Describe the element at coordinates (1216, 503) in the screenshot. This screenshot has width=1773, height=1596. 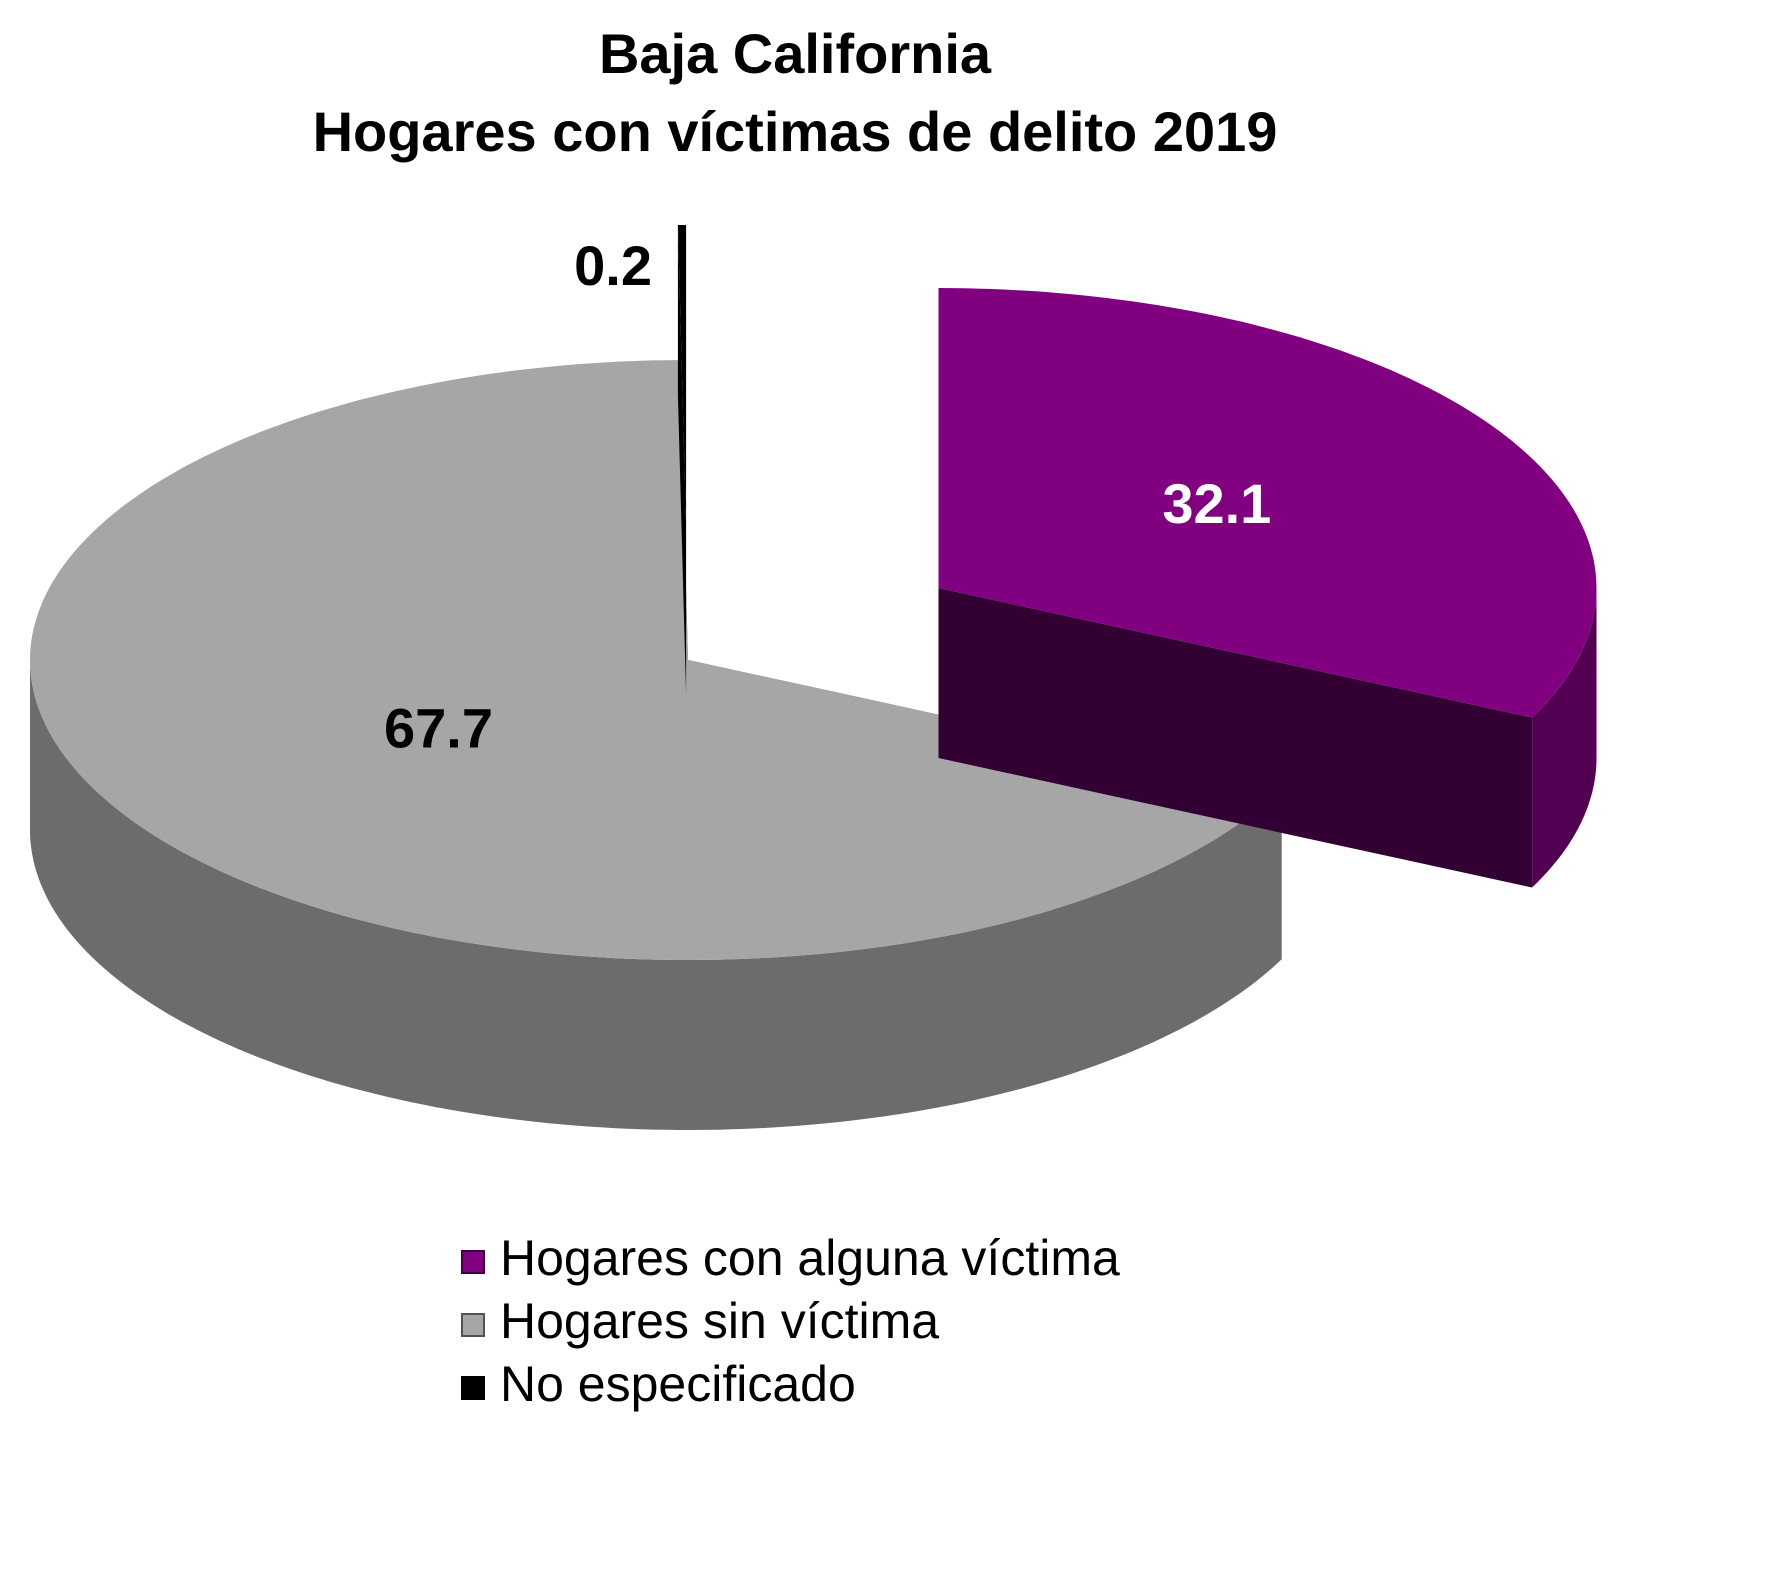
I see `data-label: 32.1` at that location.